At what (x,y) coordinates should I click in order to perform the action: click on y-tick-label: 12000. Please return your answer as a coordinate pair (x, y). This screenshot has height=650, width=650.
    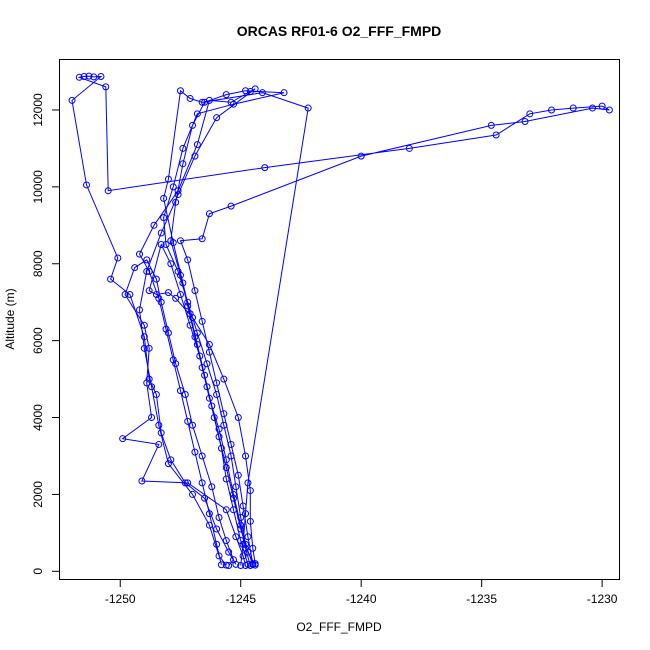
    Looking at the image, I should click on (38, 110).